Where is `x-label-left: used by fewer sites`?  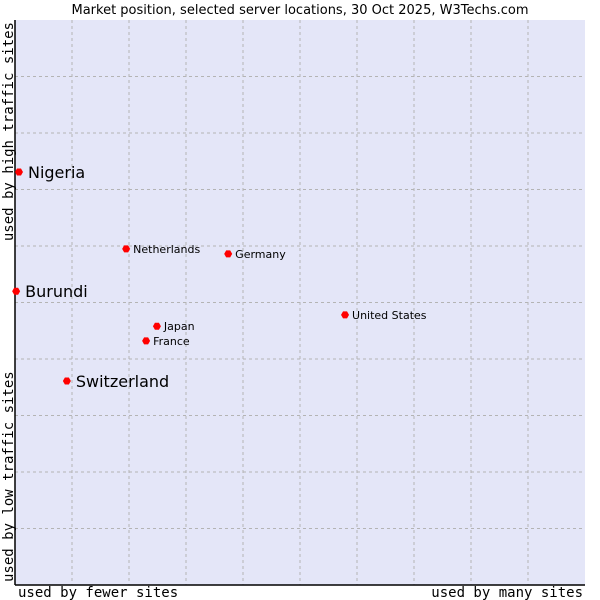
x-label-left: used by fewer sites is located at coordinates (98, 592).